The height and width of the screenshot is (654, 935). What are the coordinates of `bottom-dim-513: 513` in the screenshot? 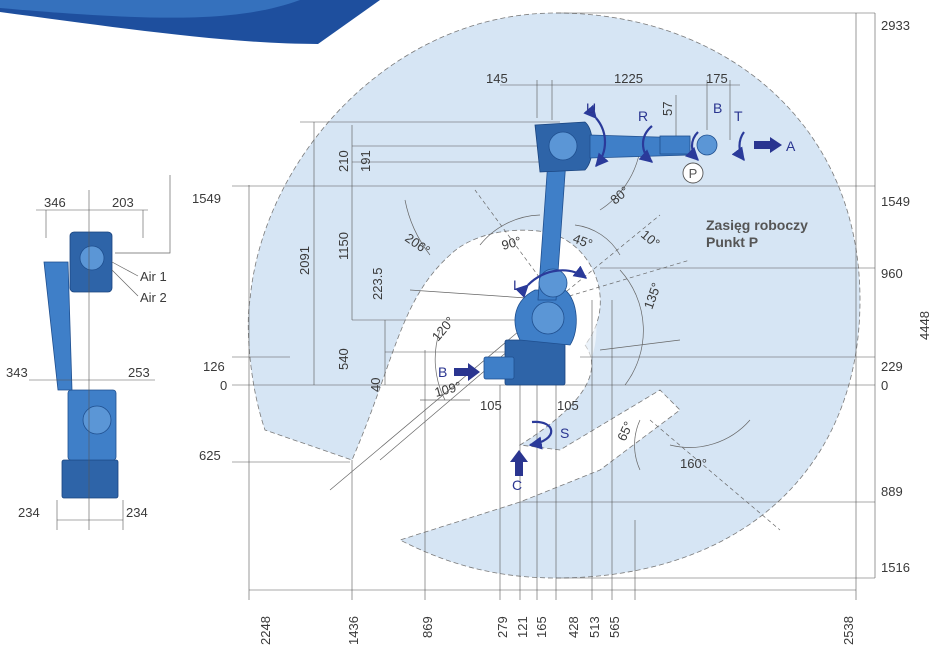 It's located at (594, 627).